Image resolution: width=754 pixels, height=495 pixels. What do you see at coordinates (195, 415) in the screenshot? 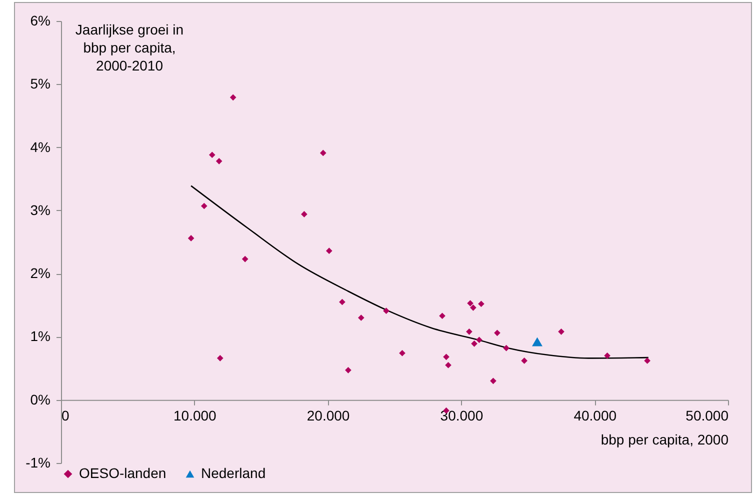
I see `x-tick-label: 10.000` at bounding box center [195, 415].